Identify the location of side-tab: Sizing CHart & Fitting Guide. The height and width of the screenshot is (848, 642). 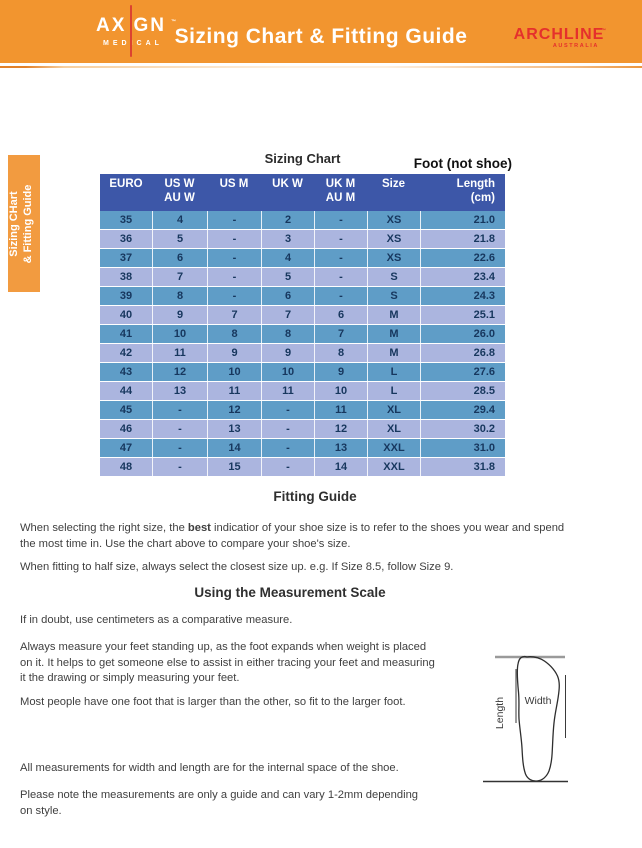
(24, 223).